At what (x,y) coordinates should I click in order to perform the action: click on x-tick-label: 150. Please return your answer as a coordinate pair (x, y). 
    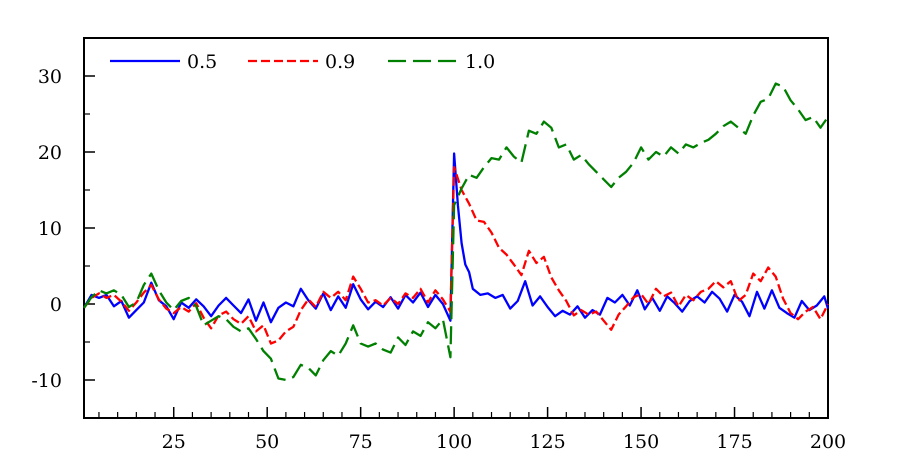
    Looking at the image, I should click on (641, 442).